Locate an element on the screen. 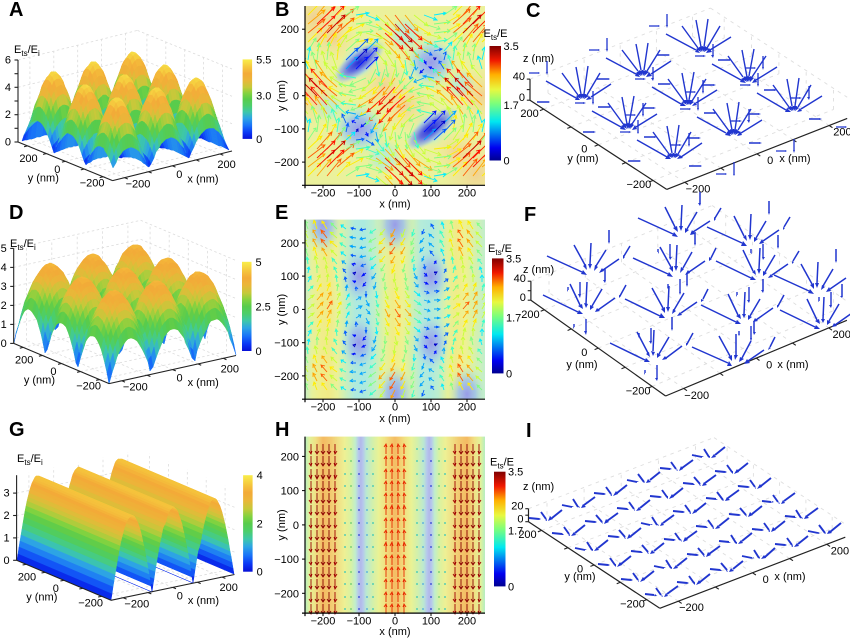 The width and height of the screenshot is (850, 641). svg-text: 20 is located at coordinates (517, 507).